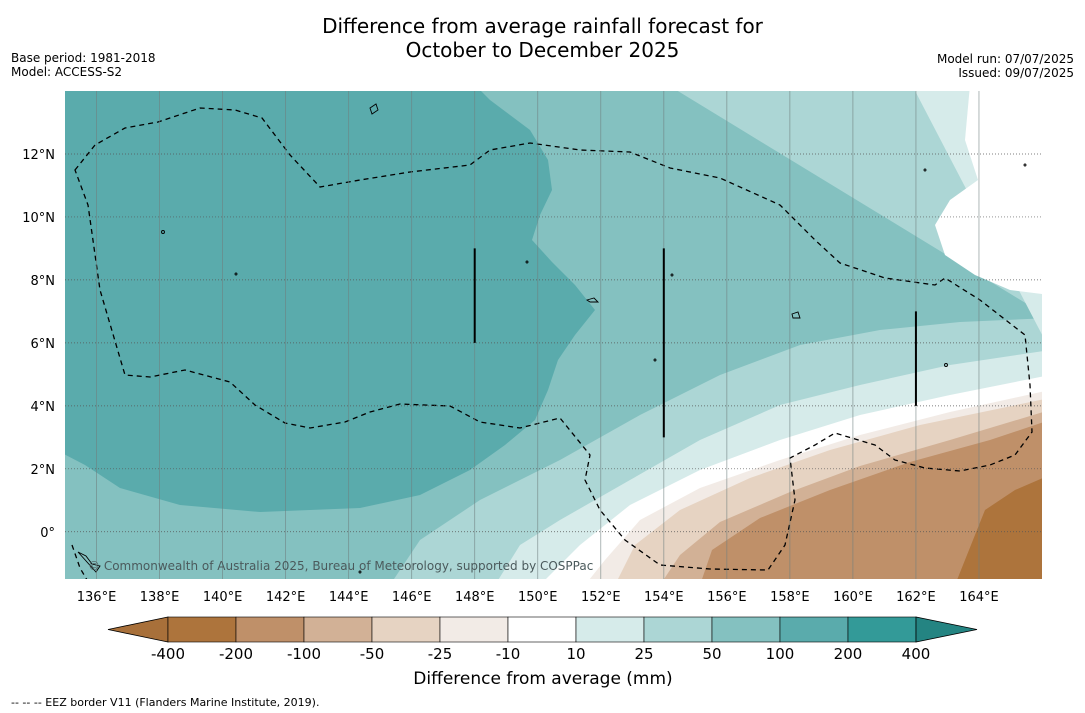 Image resolution: width=1085 pixels, height=713 pixels. Describe the element at coordinates (160, 597) in the screenshot. I see `lon-tick-label: 138°E` at that location.